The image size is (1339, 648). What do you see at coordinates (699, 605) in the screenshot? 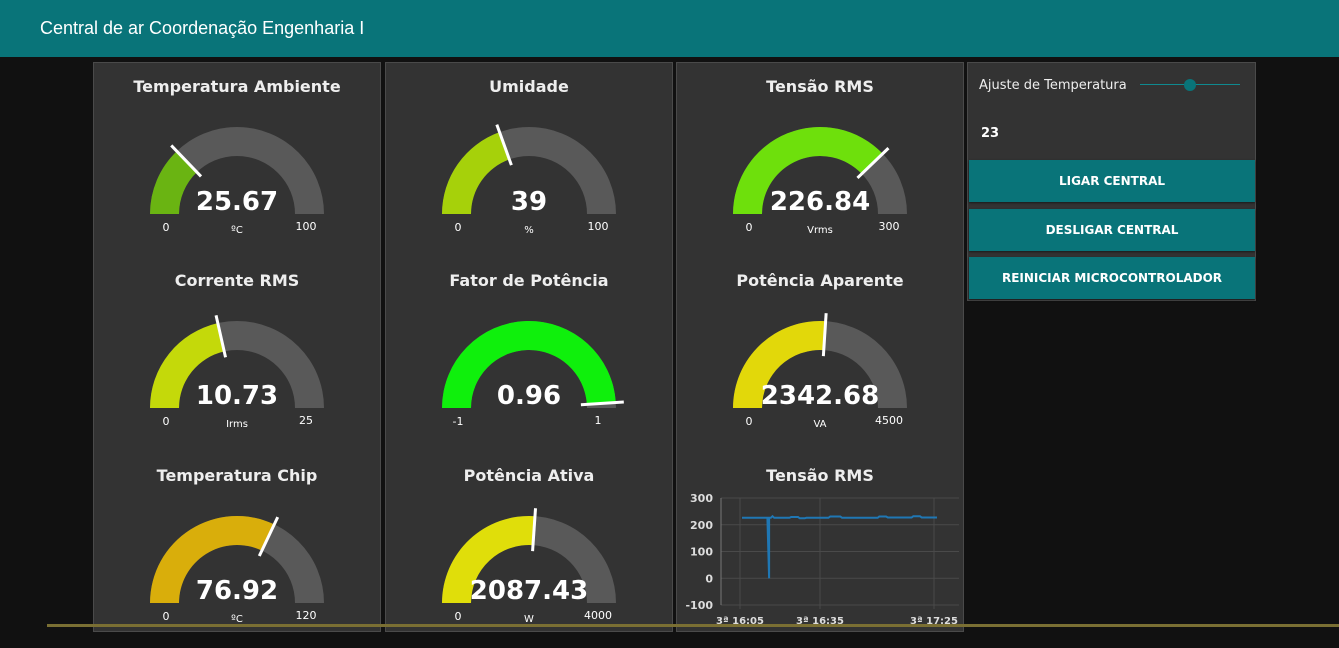
I see `y-tick-label: -100` at bounding box center [699, 605].